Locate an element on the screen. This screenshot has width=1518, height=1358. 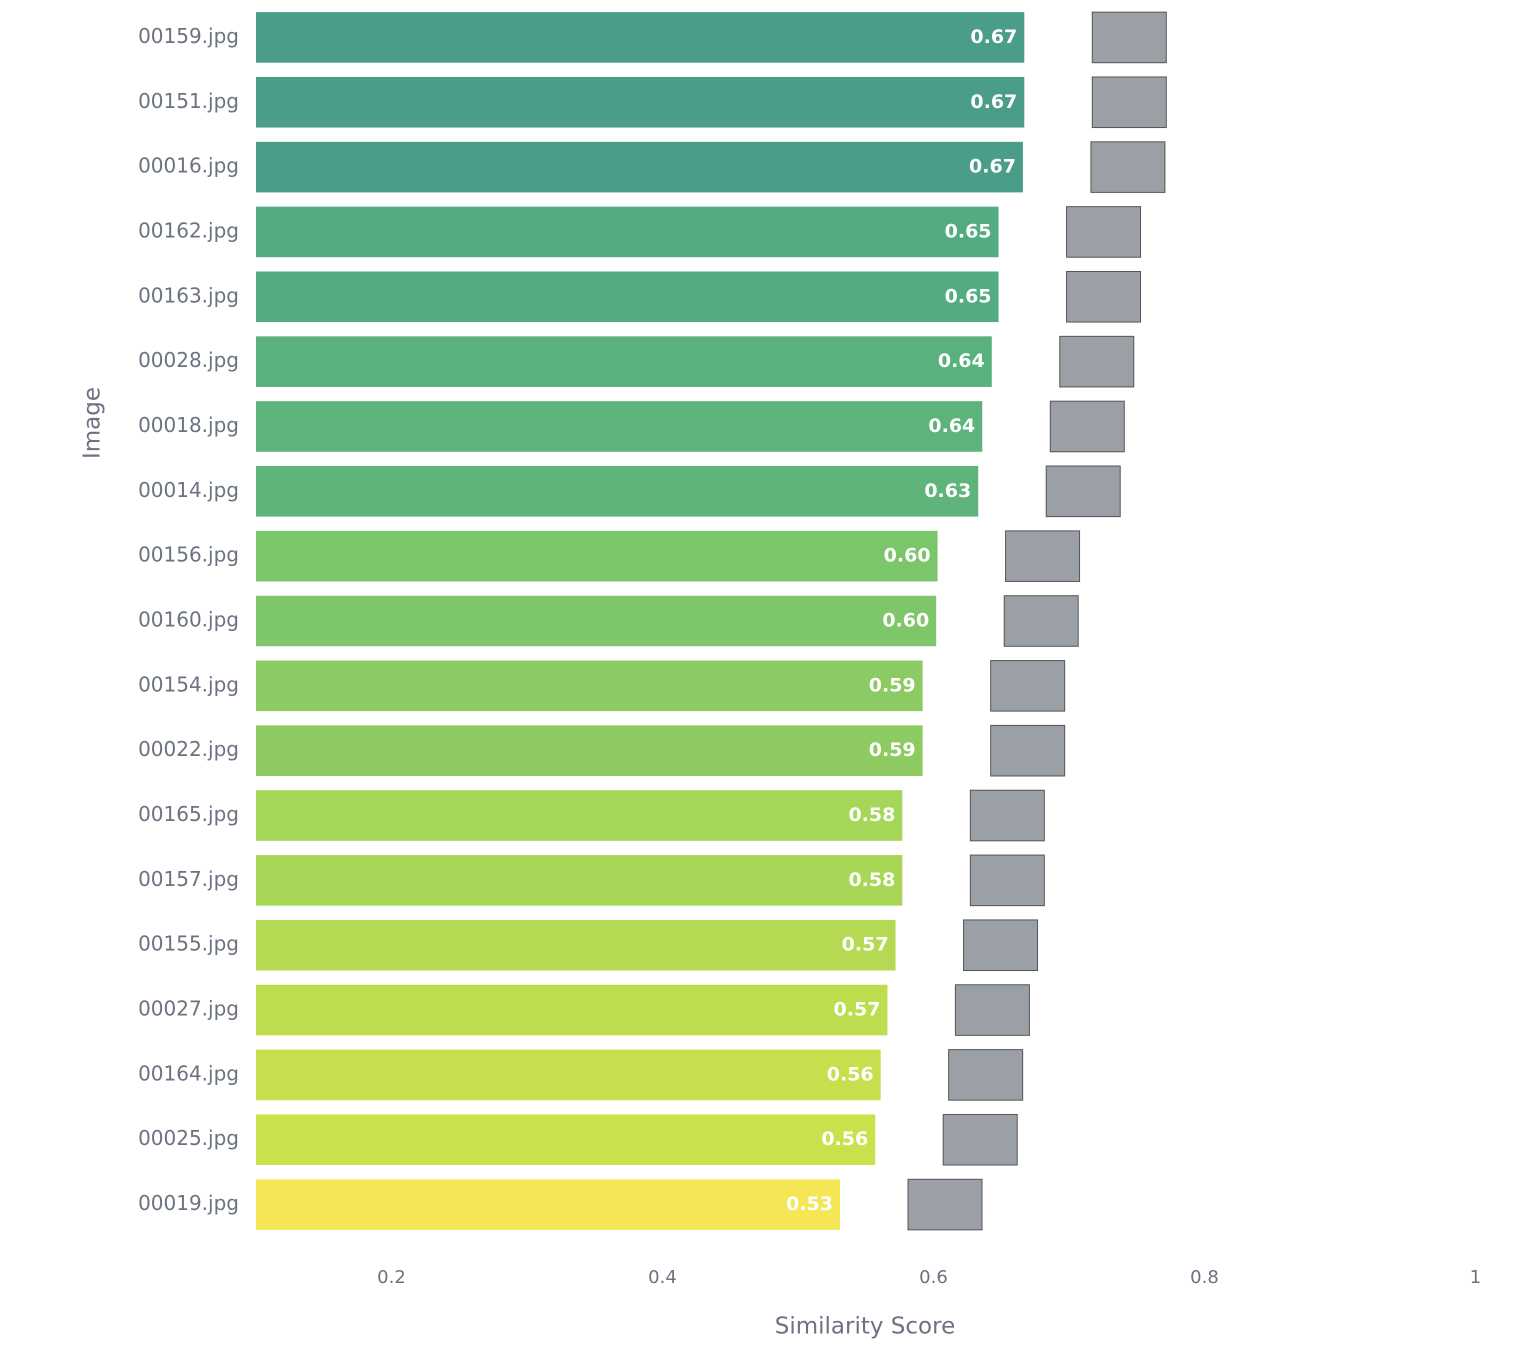
y-tick-label: 00027.jpg is located at coordinates (188, 1009).